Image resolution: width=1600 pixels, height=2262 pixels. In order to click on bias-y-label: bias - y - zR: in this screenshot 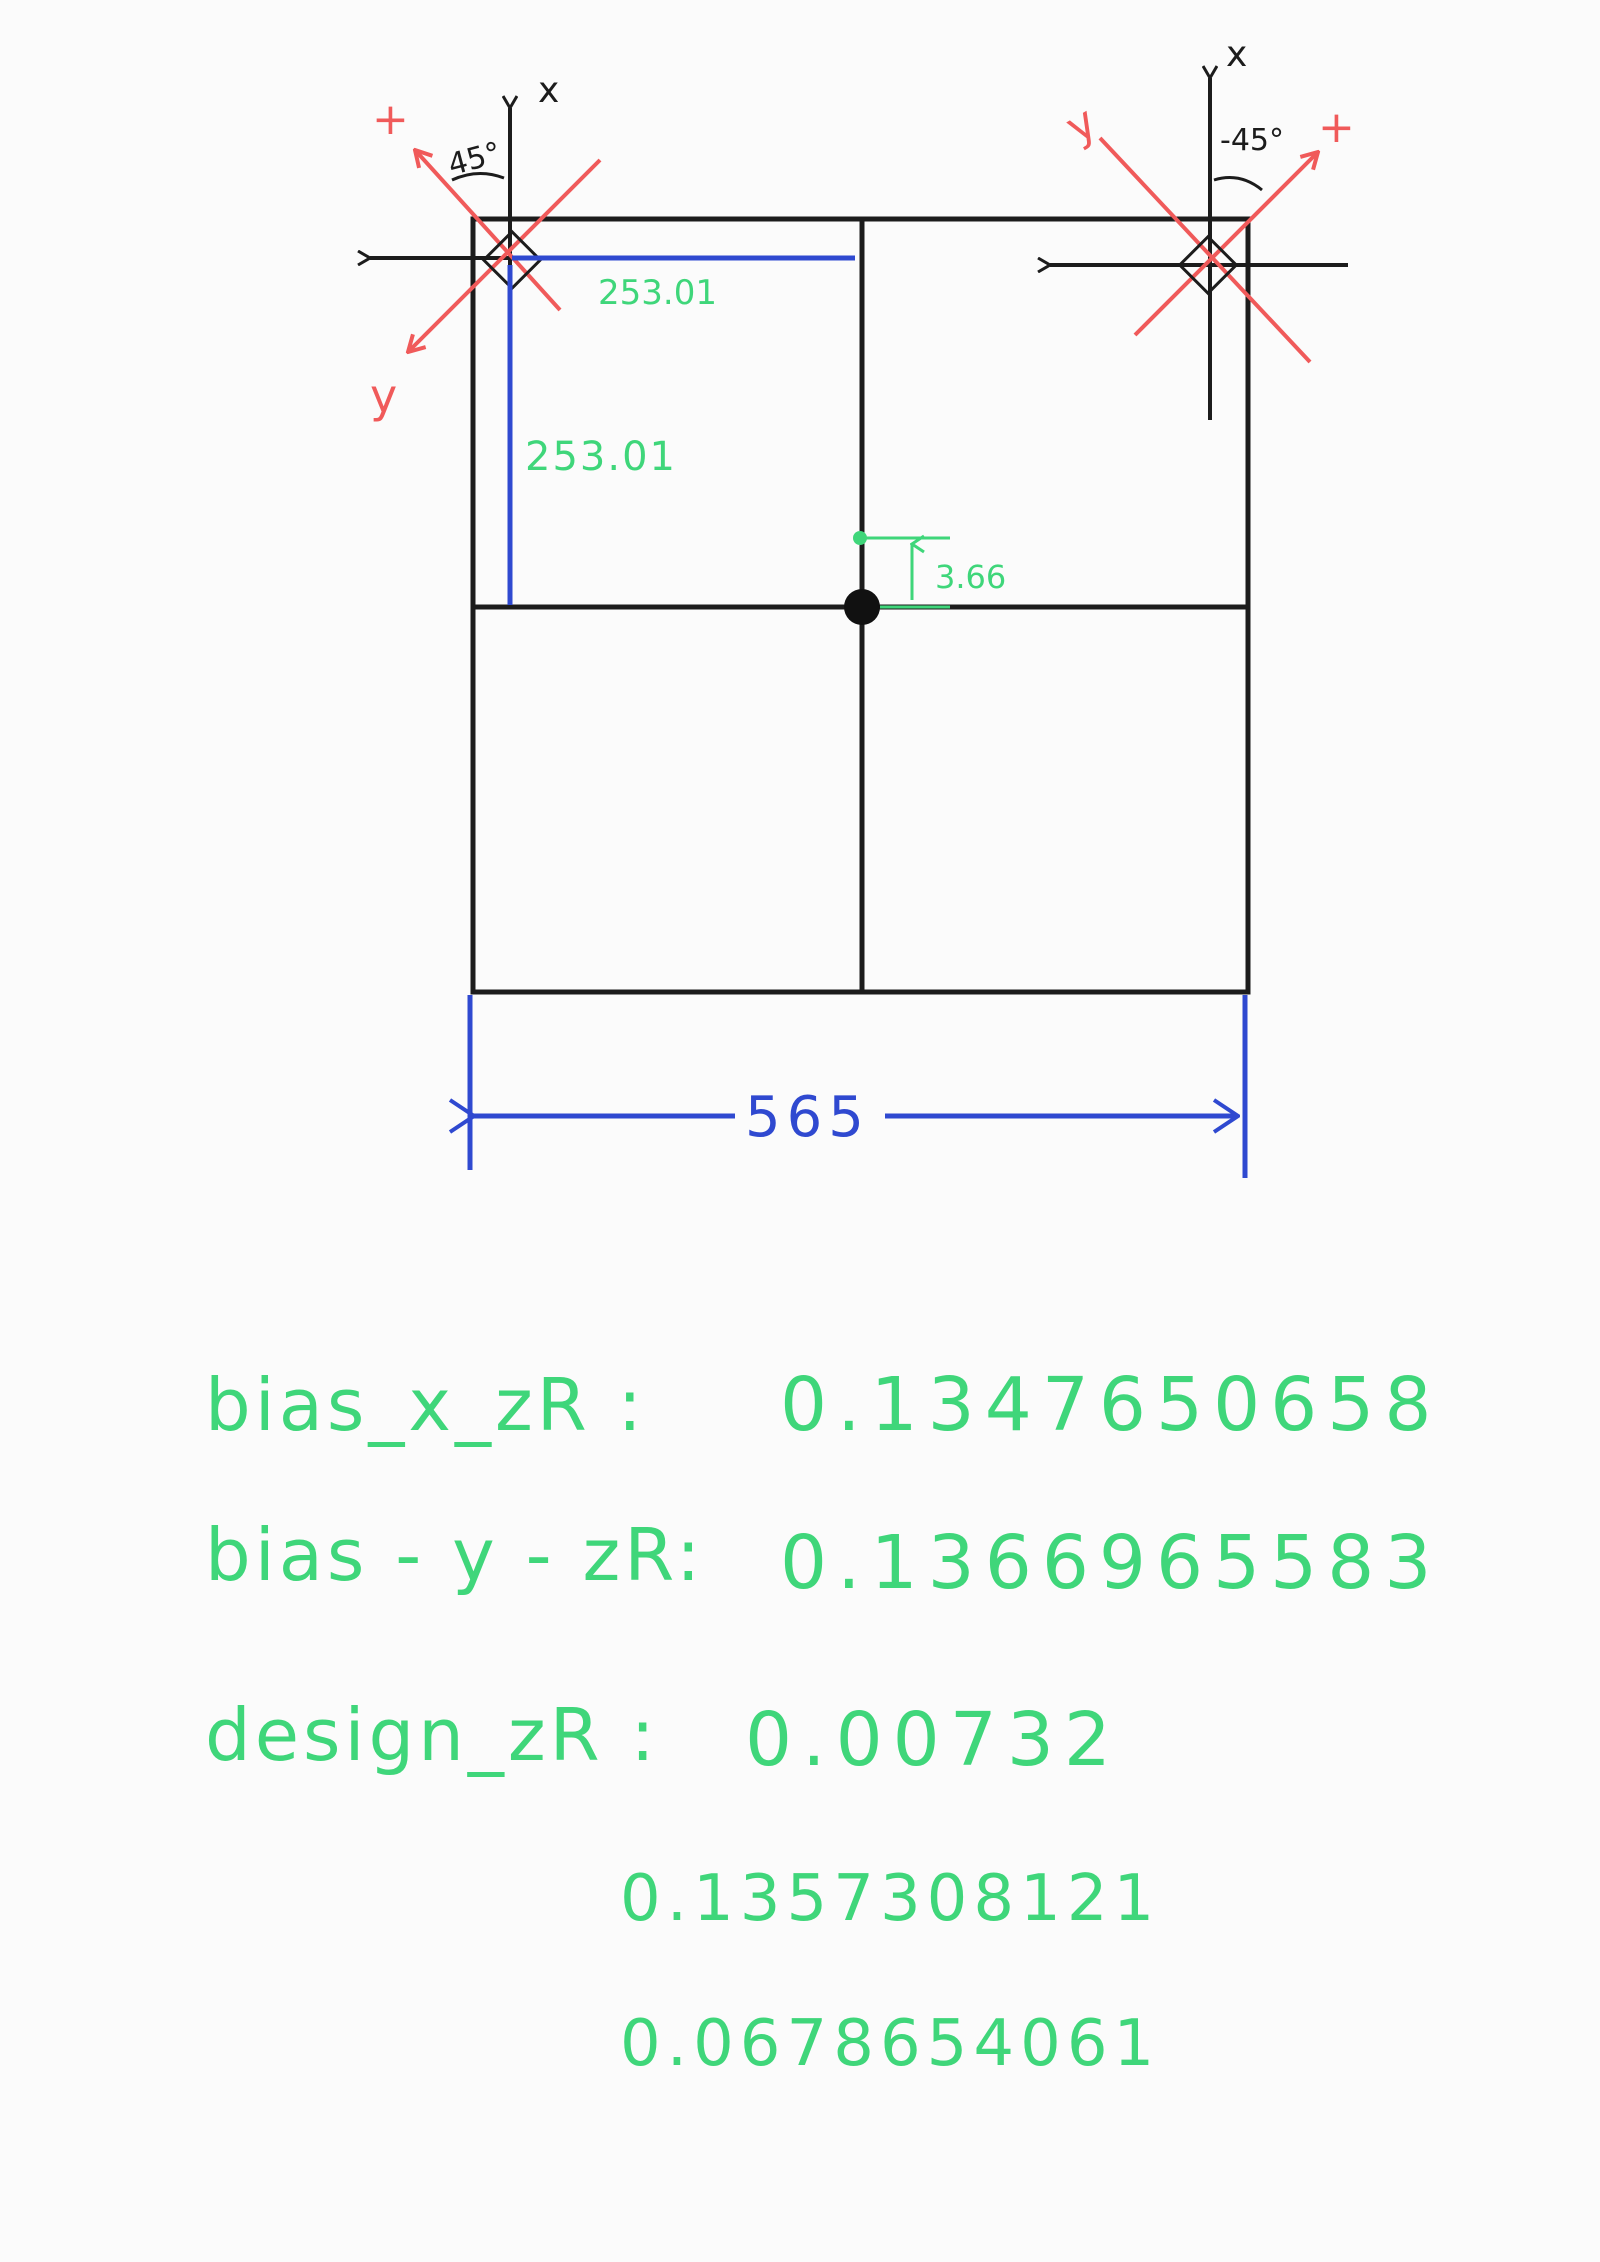, I will do `click(454, 1555)`.